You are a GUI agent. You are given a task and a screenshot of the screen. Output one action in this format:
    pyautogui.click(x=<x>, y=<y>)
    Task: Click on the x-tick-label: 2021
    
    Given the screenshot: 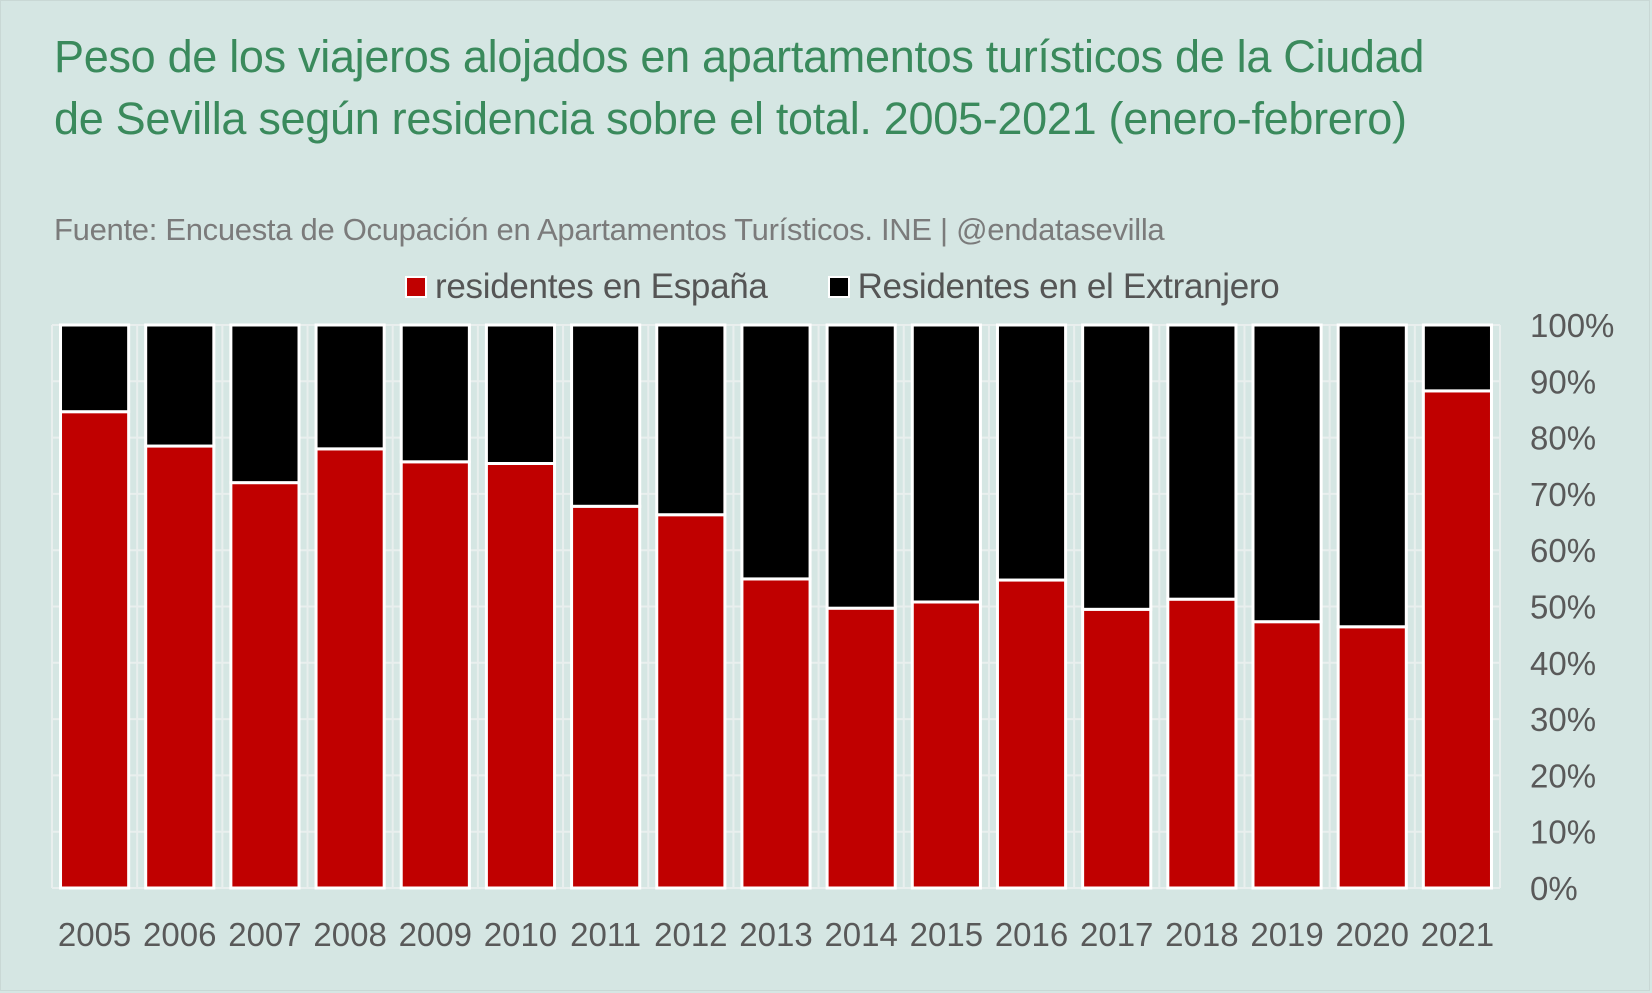 What is the action you would take?
    pyautogui.click(x=1457, y=934)
    